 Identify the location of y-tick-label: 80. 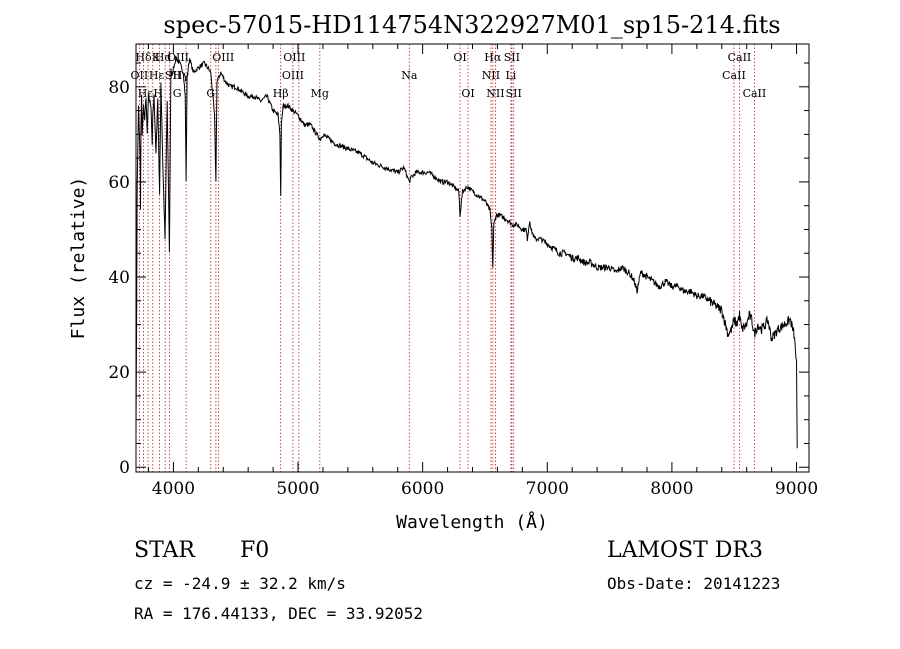
(119, 88).